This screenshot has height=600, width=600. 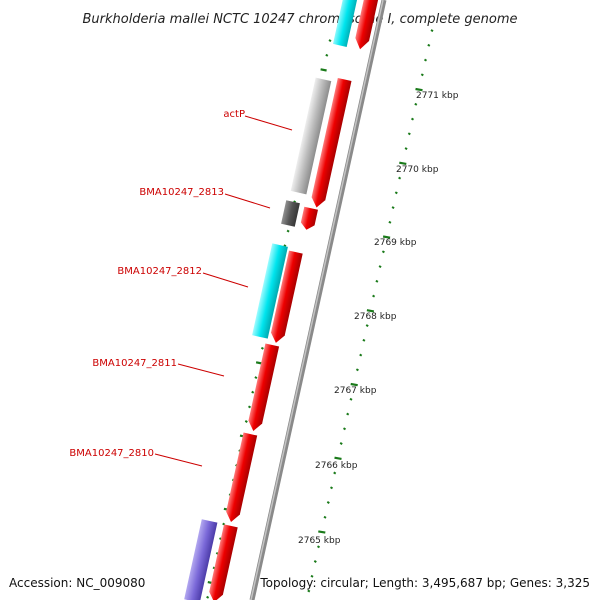 I want to click on gene-reverse-actP, so click(x=311, y=136).